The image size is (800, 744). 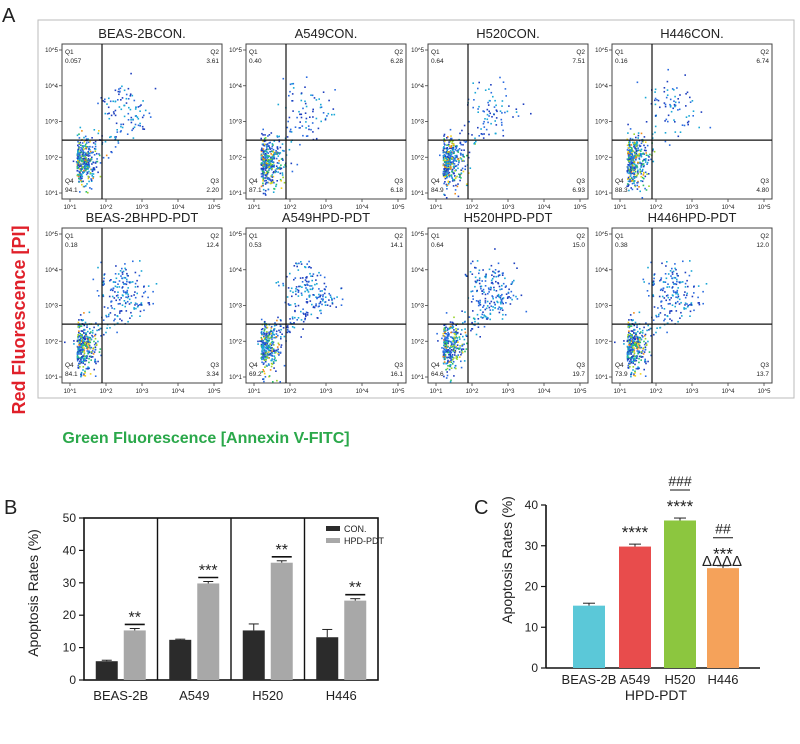 I want to click on y-tick-label-c: 40, so click(x=532, y=505).